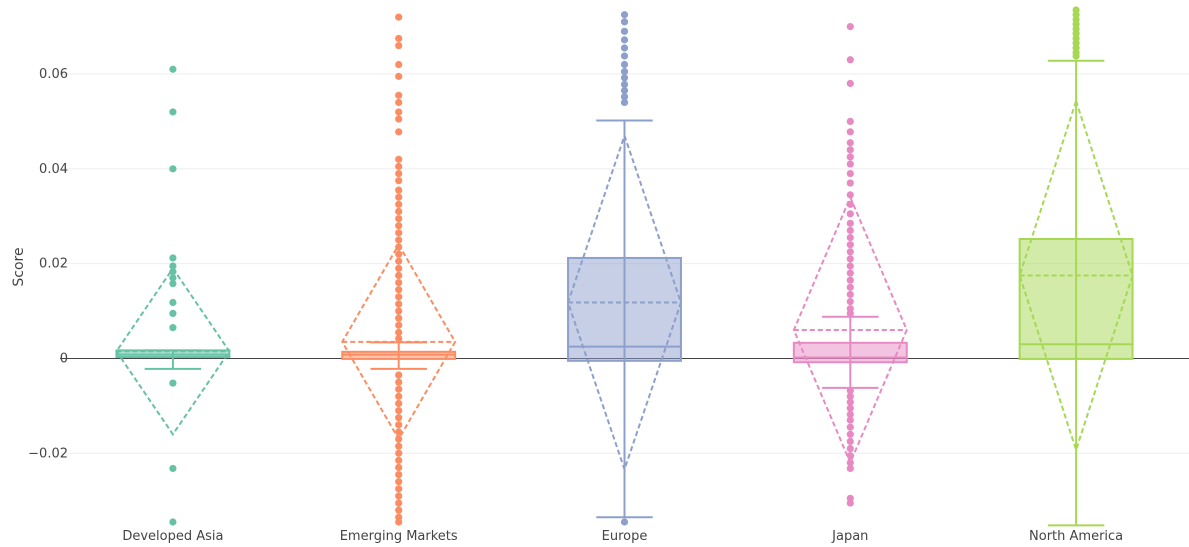 This screenshot has width=1189, height=547. Describe the element at coordinates (53, 169) in the screenshot. I see `y-tick-label: 0.04` at that location.